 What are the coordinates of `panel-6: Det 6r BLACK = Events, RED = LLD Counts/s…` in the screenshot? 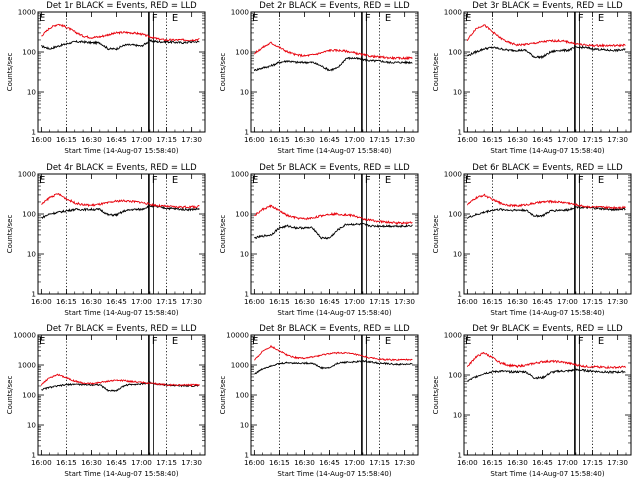 It's located at (532, 240).